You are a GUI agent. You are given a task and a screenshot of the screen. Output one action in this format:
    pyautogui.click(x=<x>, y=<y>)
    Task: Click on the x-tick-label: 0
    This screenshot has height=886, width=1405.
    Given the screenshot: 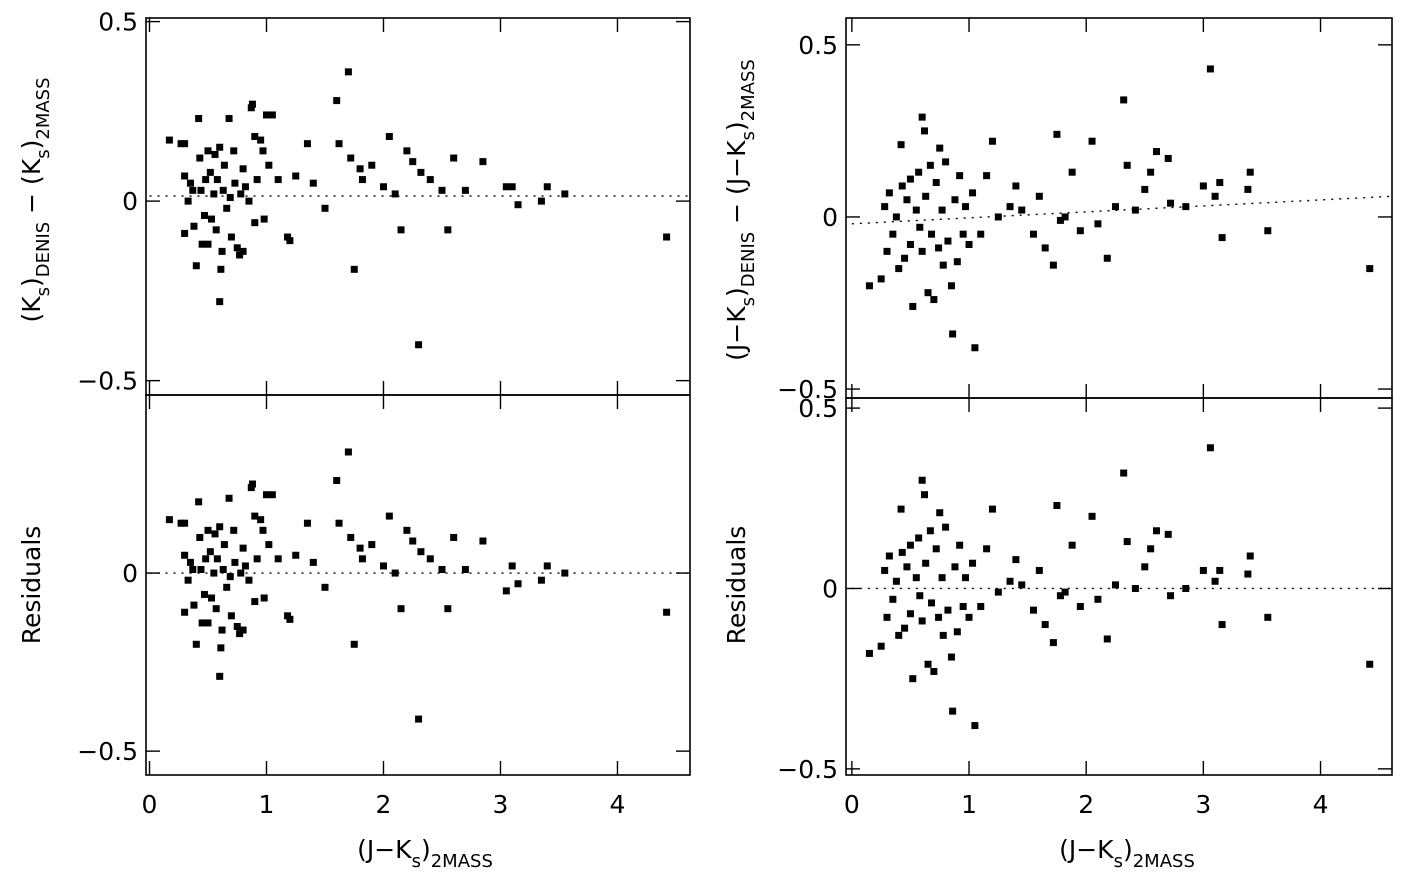 What is the action you would take?
    pyautogui.click(x=150, y=804)
    